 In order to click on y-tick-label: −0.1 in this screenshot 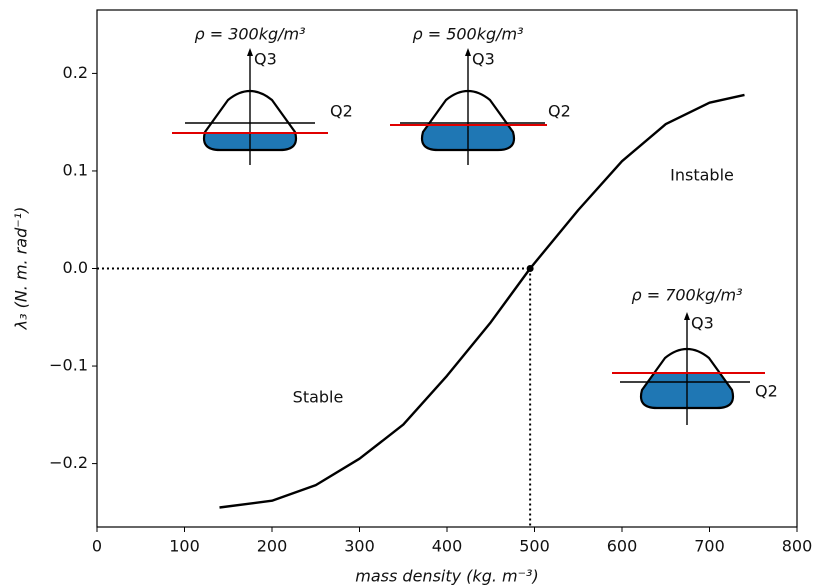, I will do `click(68, 365)`.